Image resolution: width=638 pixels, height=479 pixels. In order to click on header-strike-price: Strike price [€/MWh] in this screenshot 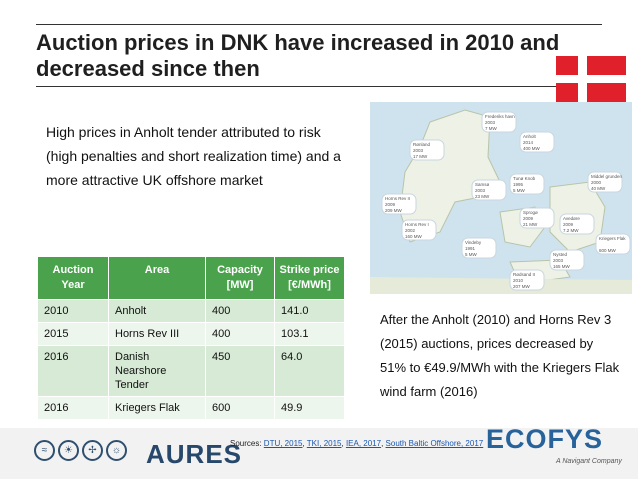, I will do `click(309, 278)`.